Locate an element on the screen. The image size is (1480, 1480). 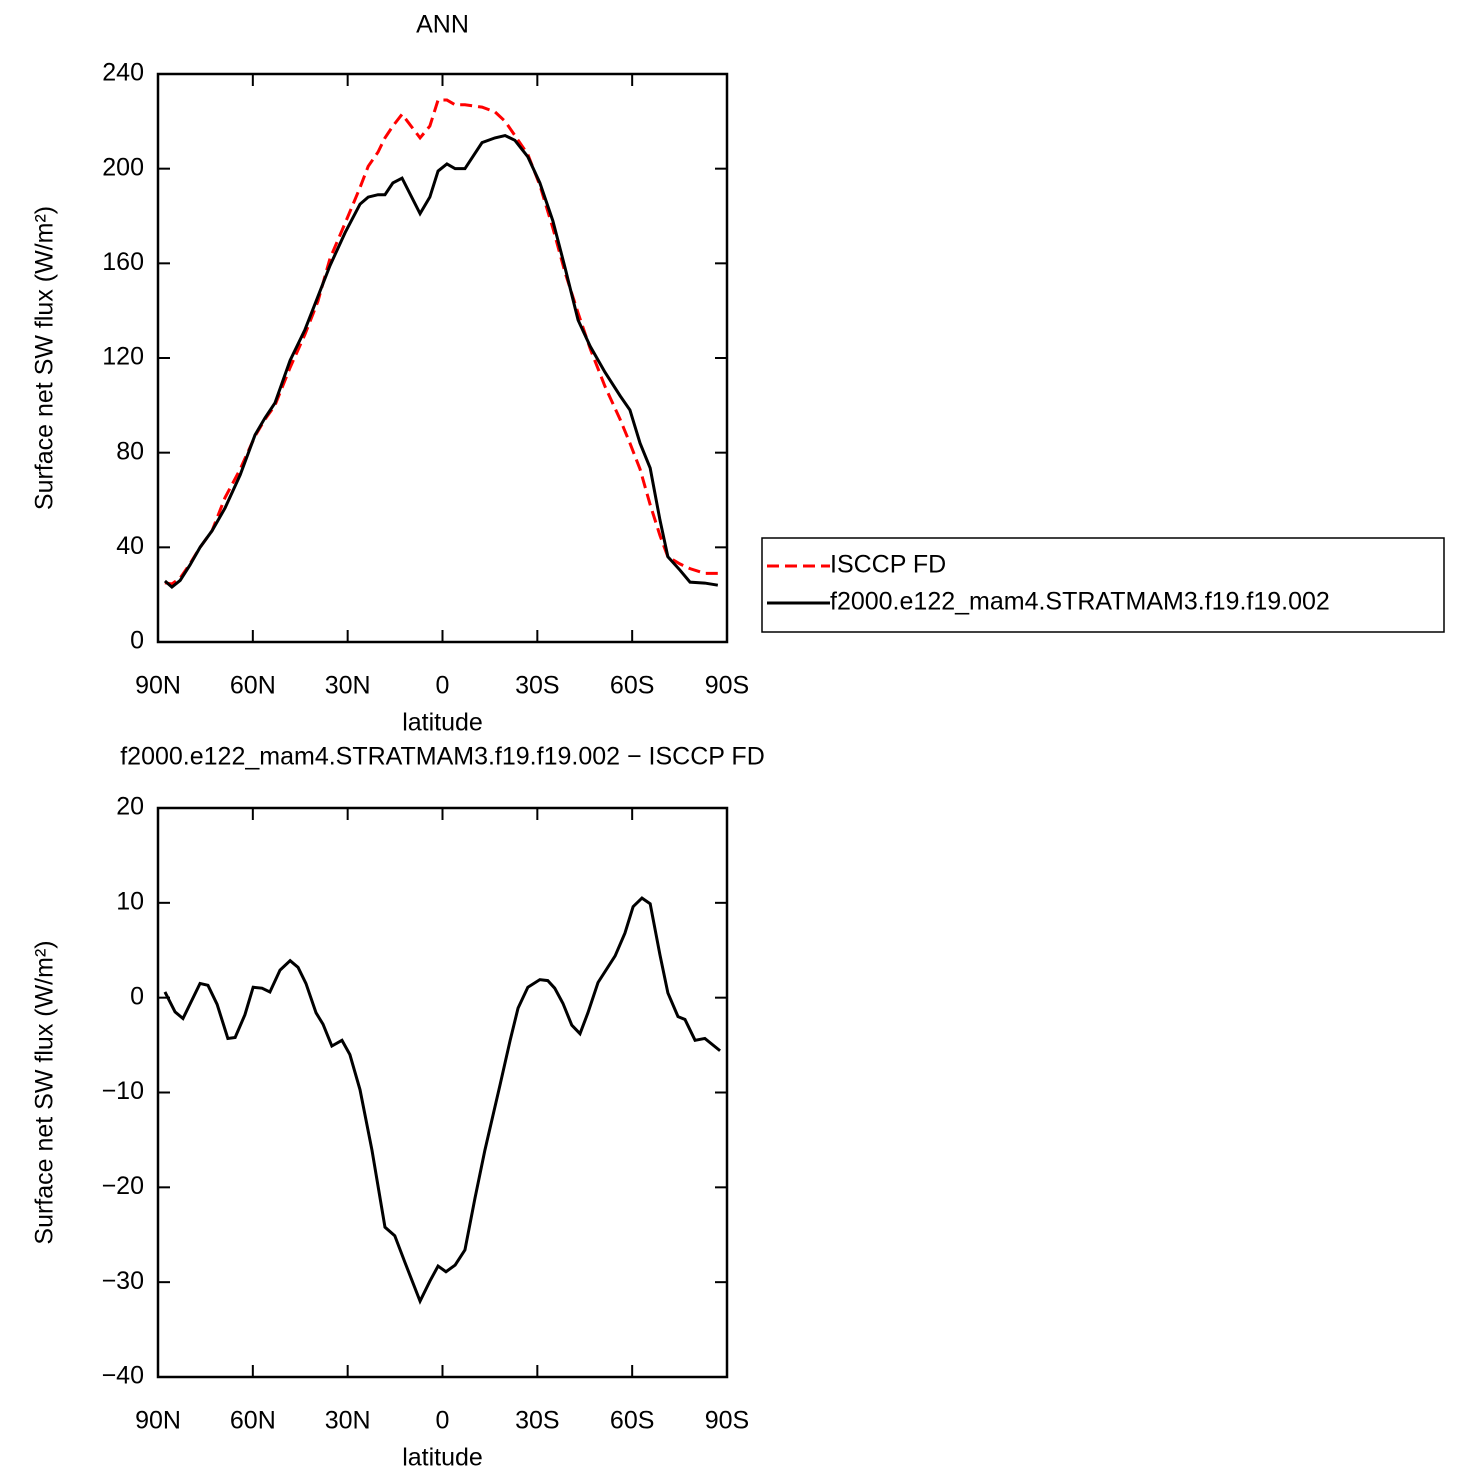
y-tick-label: 80 is located at coordinates (130, 451).